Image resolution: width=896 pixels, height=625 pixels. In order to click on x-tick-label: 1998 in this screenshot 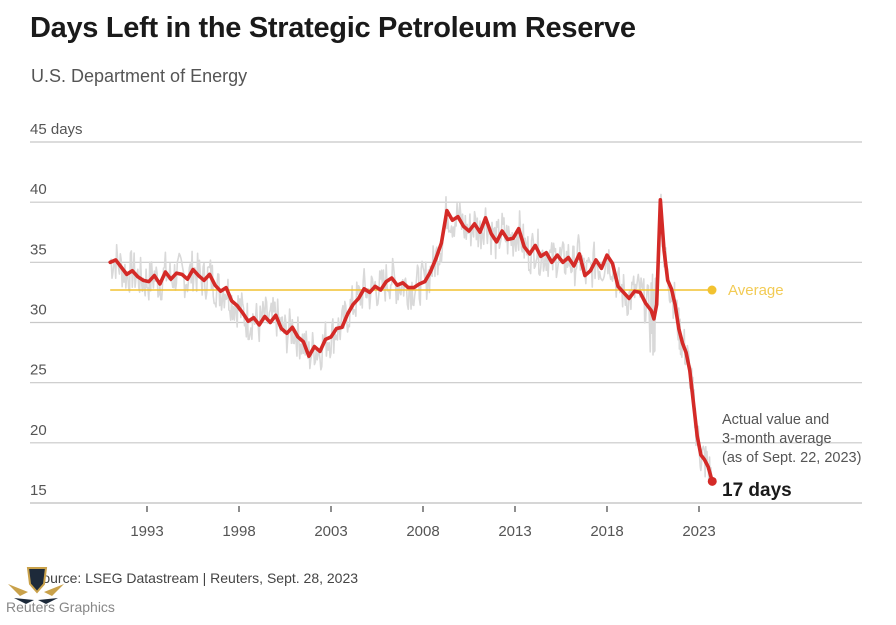, I will do `click(238, 531)`.